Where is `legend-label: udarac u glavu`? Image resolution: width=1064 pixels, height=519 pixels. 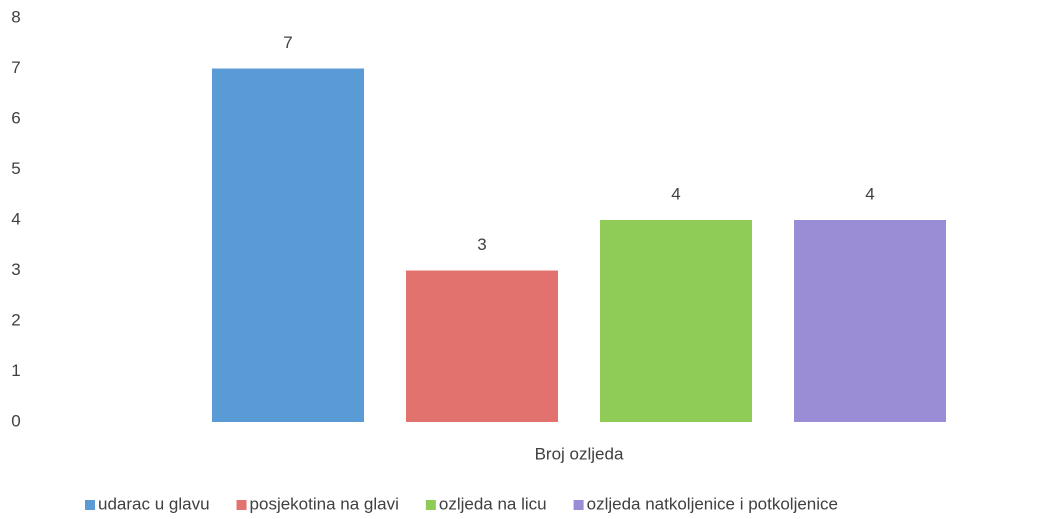
legend-label: udarac u glavu is located at coordinates (154, 503).